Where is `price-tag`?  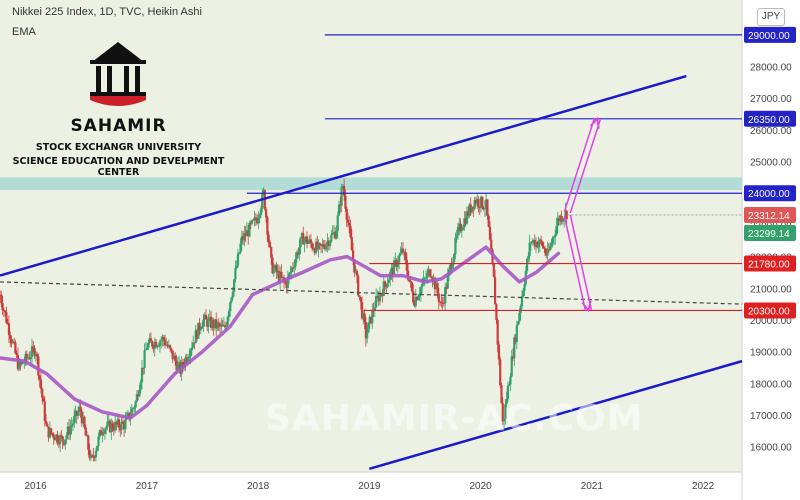
price-tag is located at coordinates (770, 215).